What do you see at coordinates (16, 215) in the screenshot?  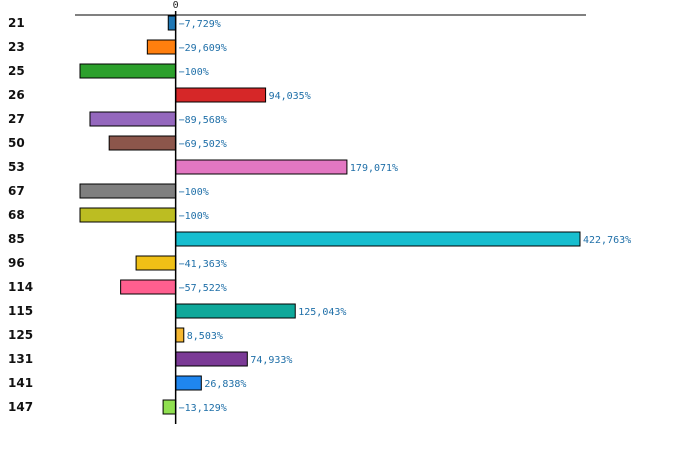 I see `category-label-68: 68` at bounding box center [16, 215].